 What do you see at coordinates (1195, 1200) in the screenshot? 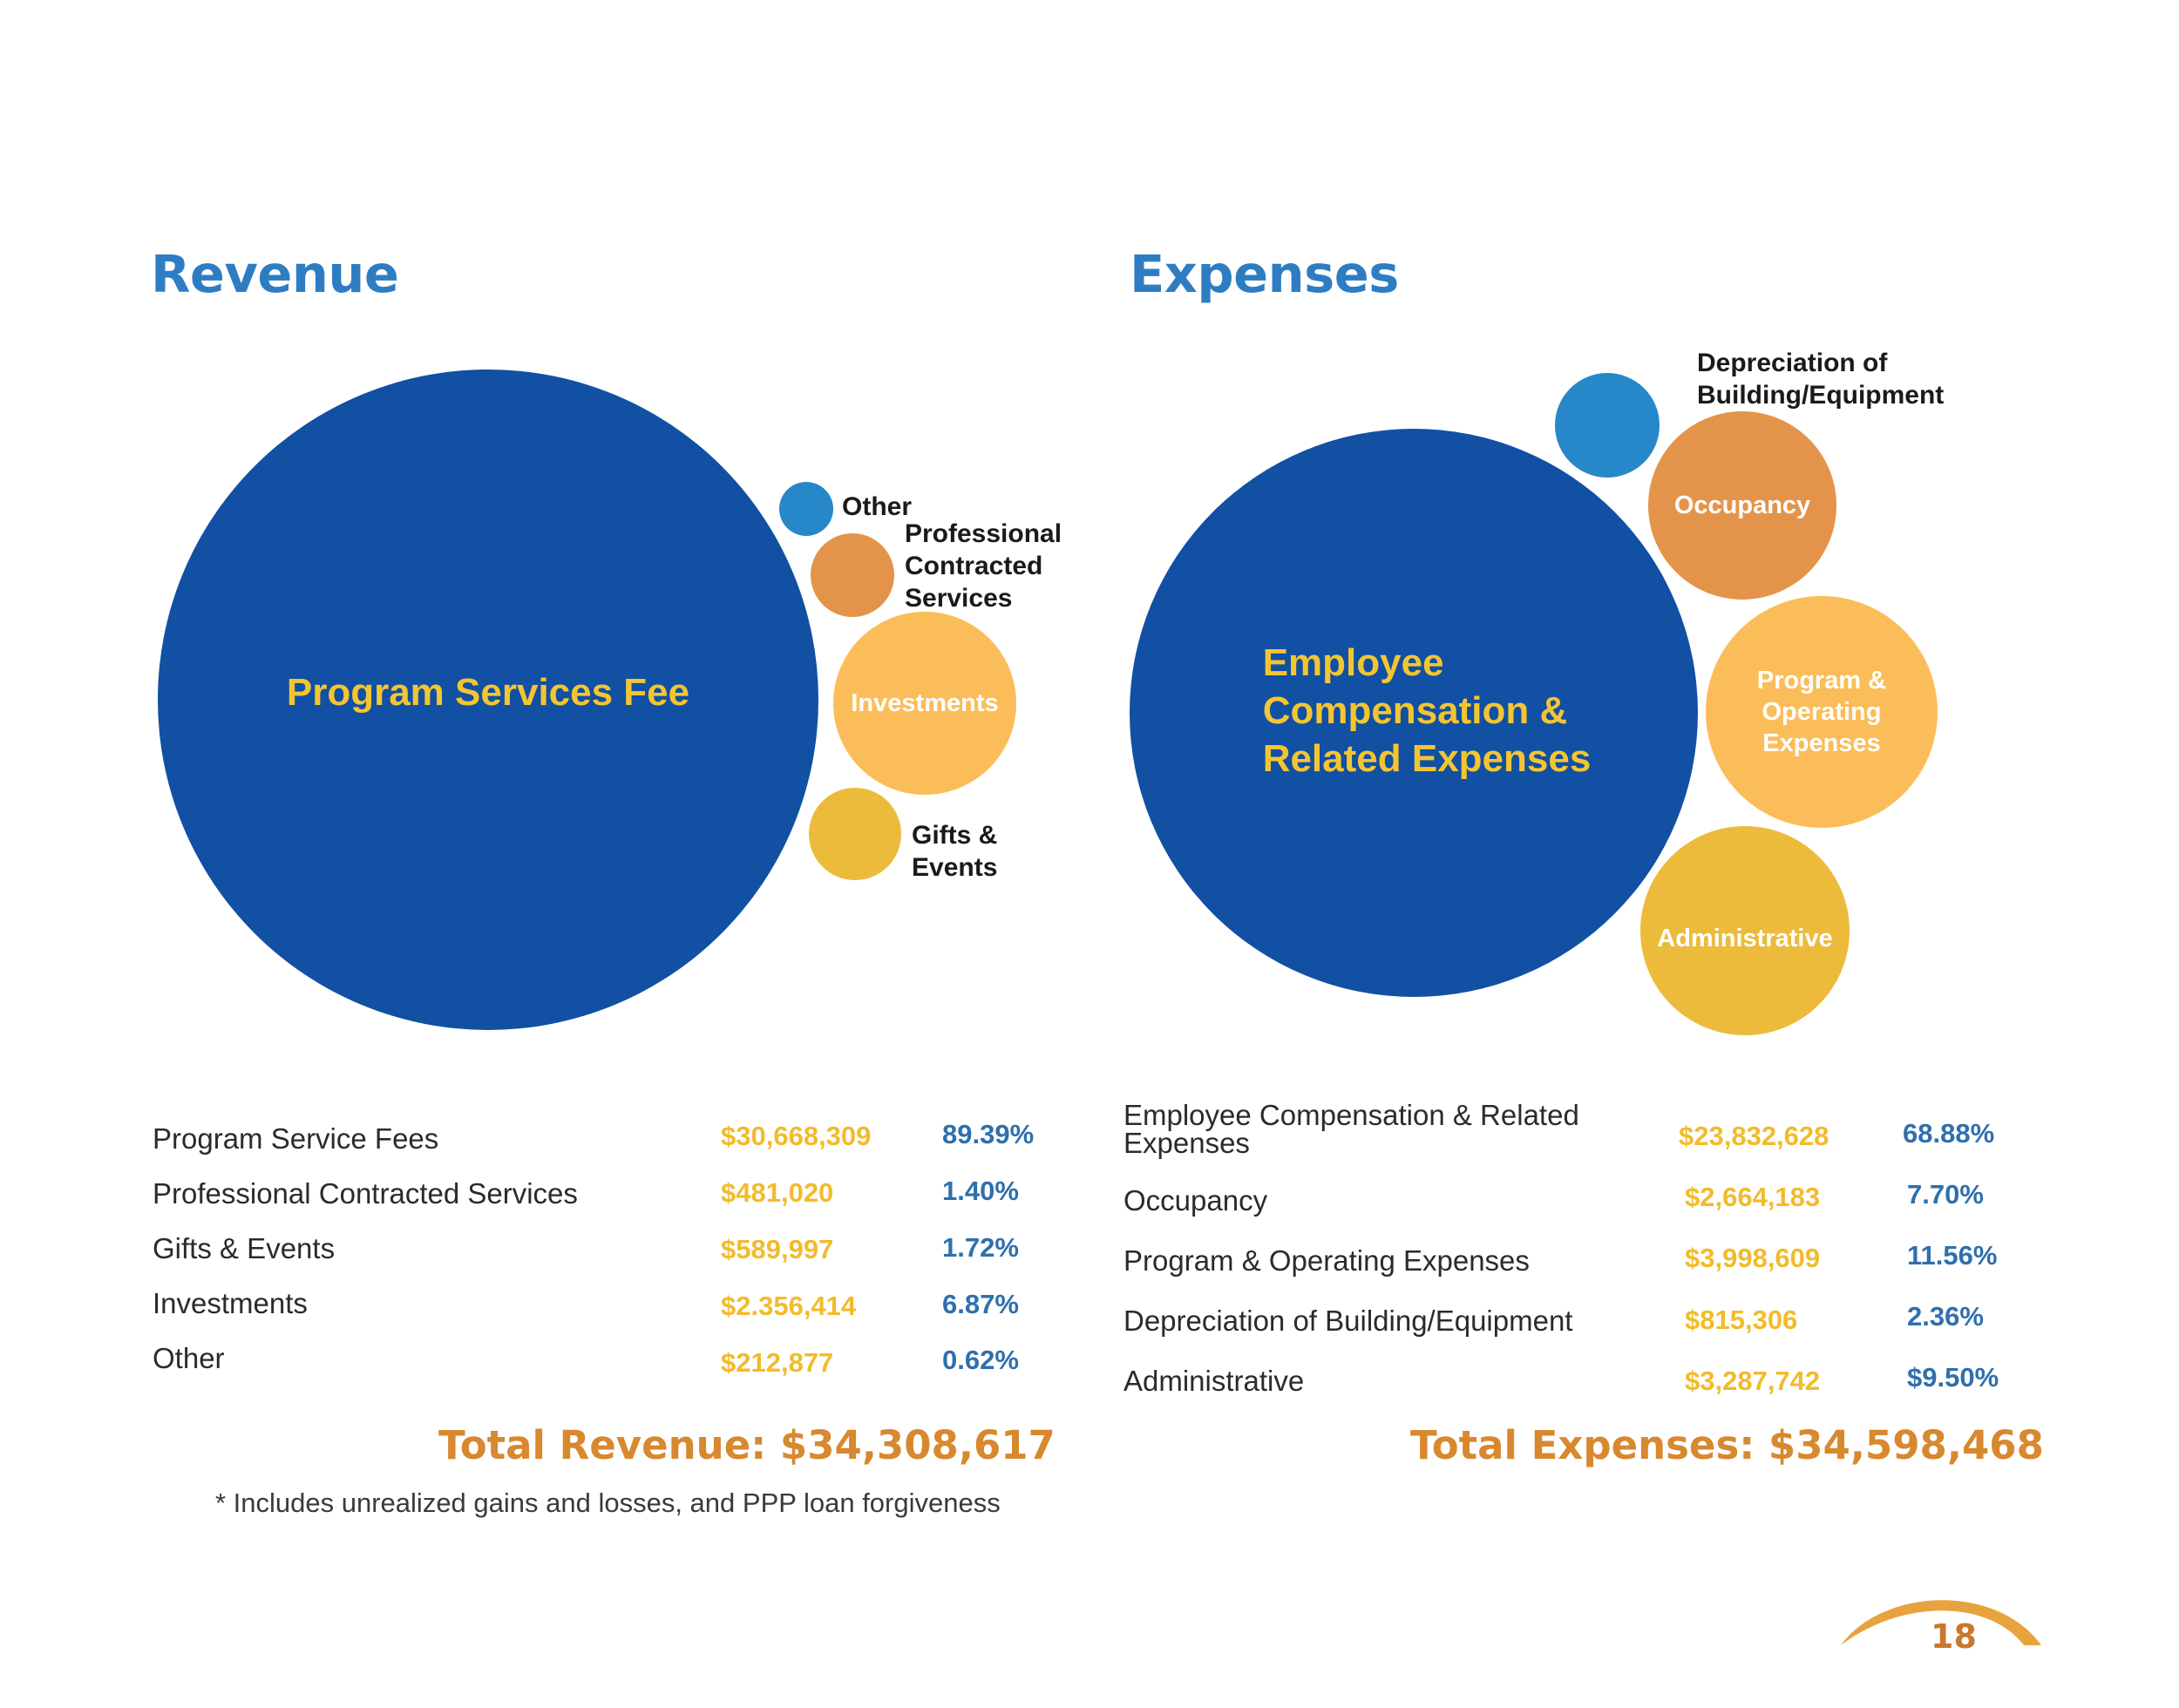
I see `expenses-row-label: Occupancy` at bounding box center [1195, 1200].